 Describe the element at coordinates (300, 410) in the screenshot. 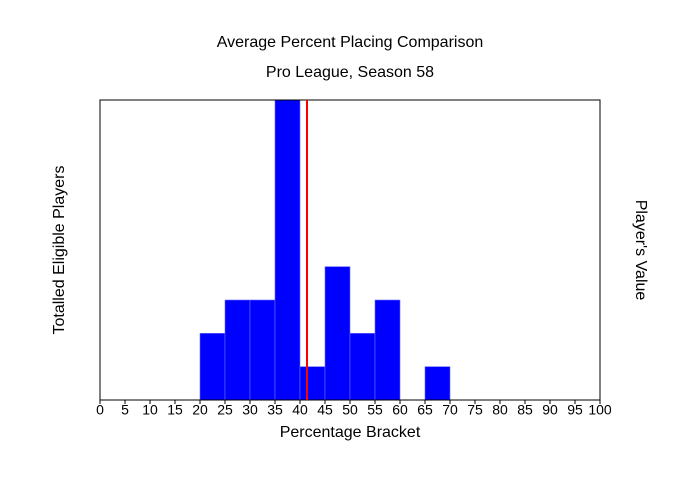

I see `x-tick-label: 40` at that location.